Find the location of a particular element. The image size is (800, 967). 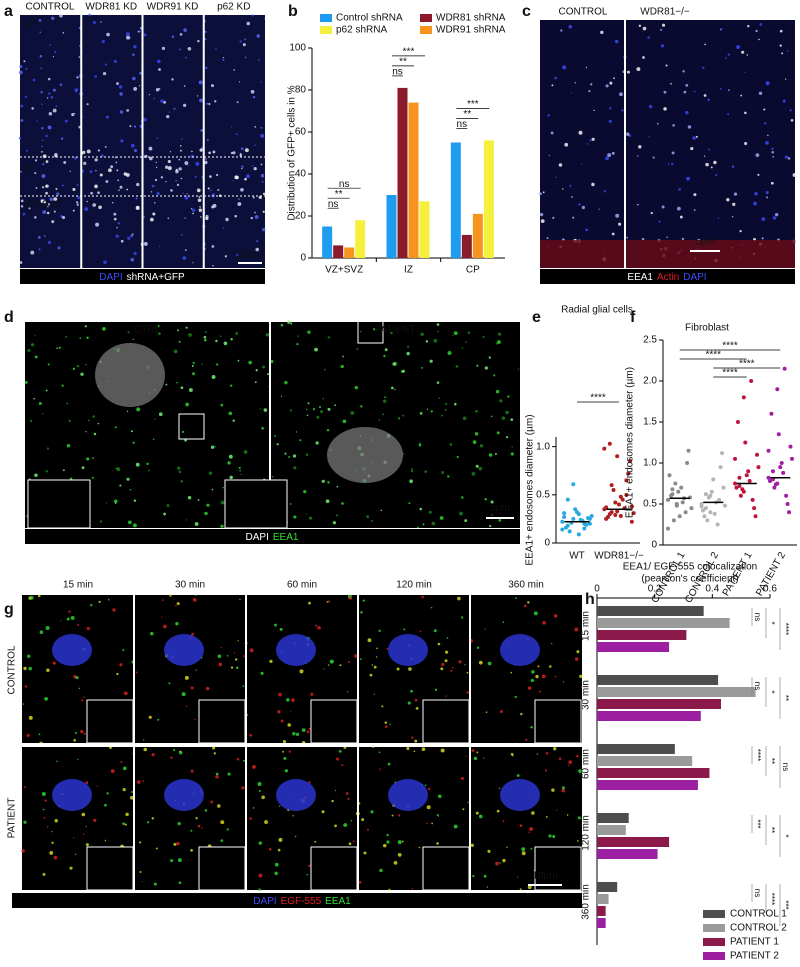

column-label: 120 min is located at coordinates (414, 585).